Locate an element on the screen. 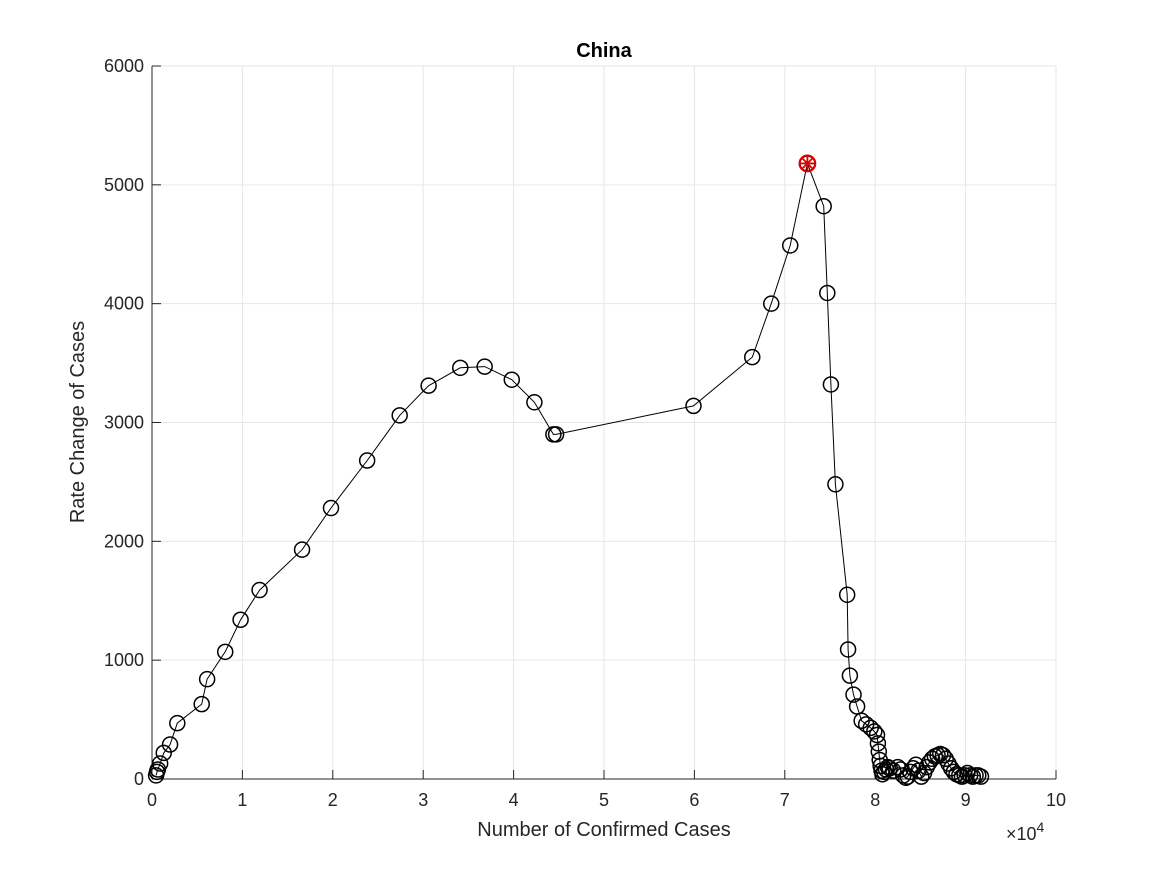 The height and width of the screenshot is (875, 1167). y-tick-label: 3000 is located at coordinates (124, 423).